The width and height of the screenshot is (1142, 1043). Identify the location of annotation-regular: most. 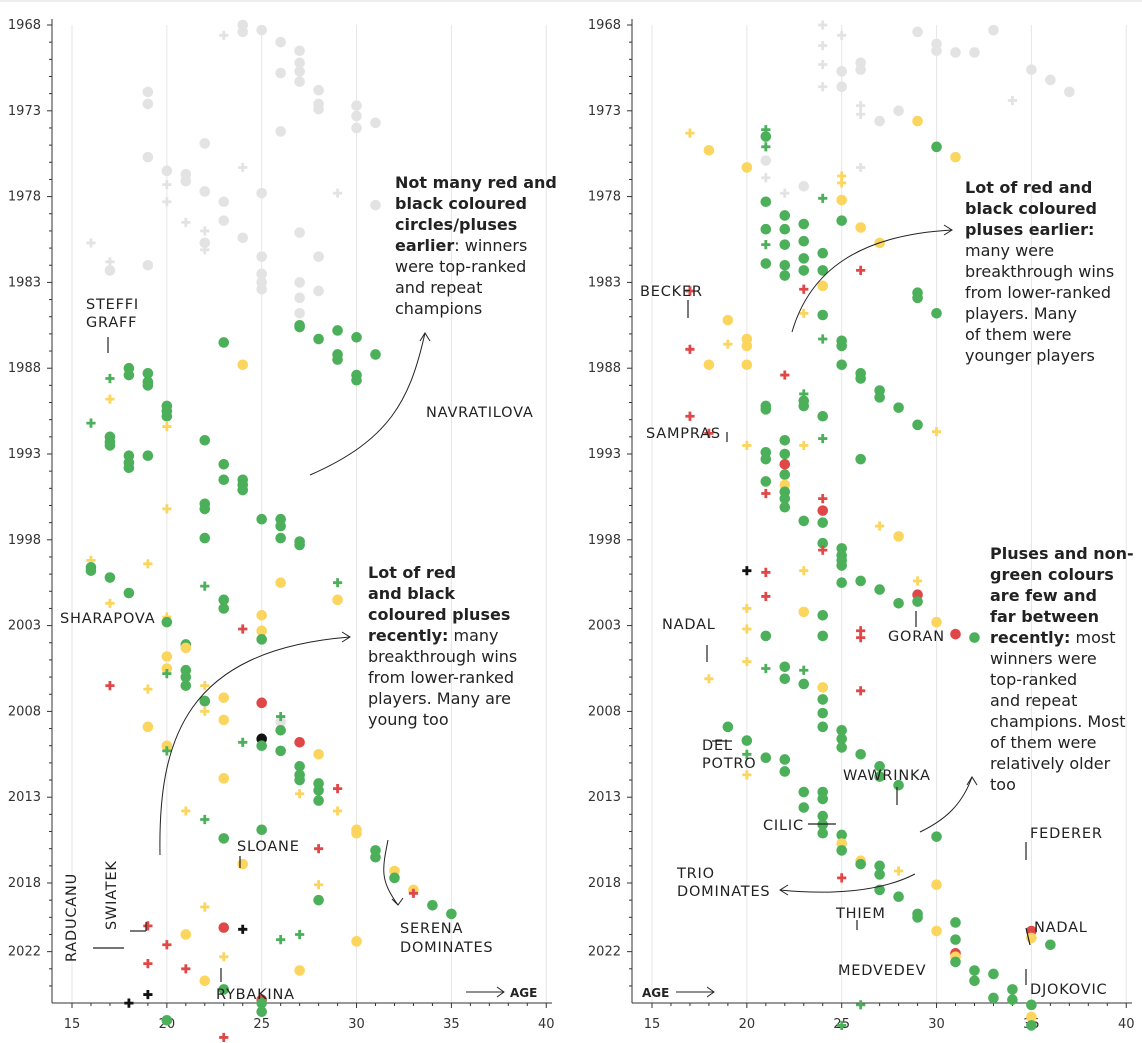
(1092, 637).